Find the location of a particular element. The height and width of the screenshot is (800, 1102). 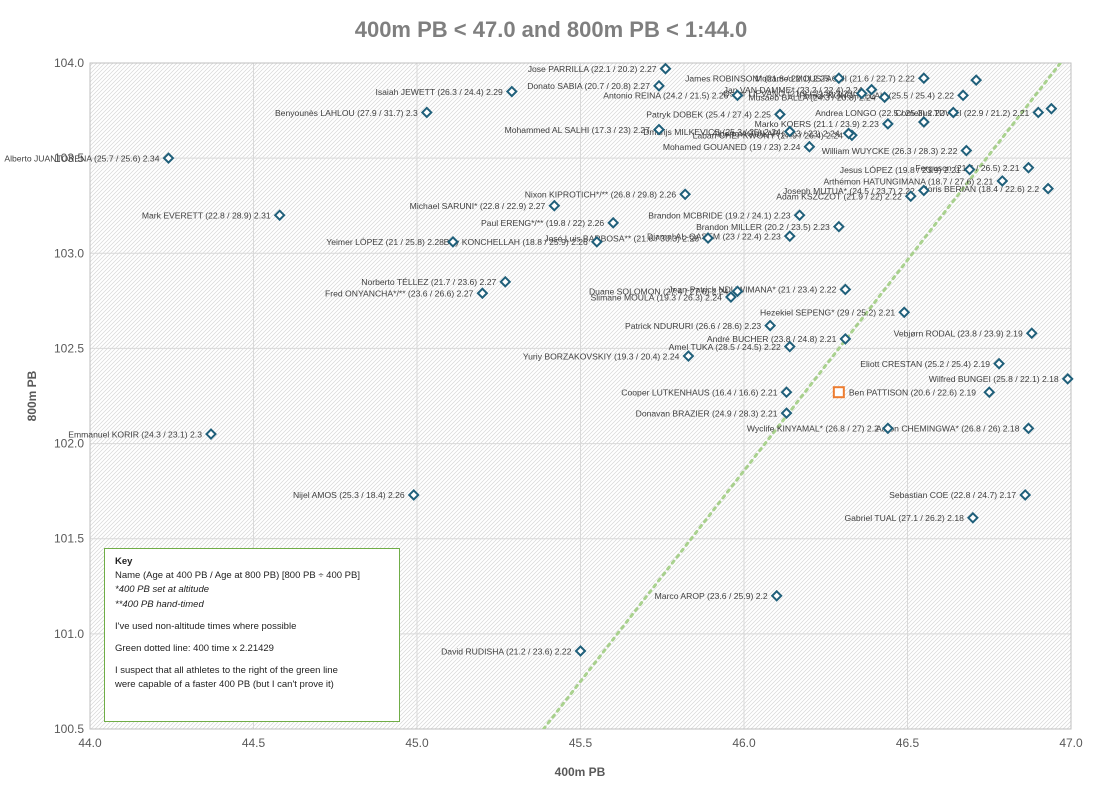

legend-line: *400 PB set at altitude is located at coordinates (162, 590).